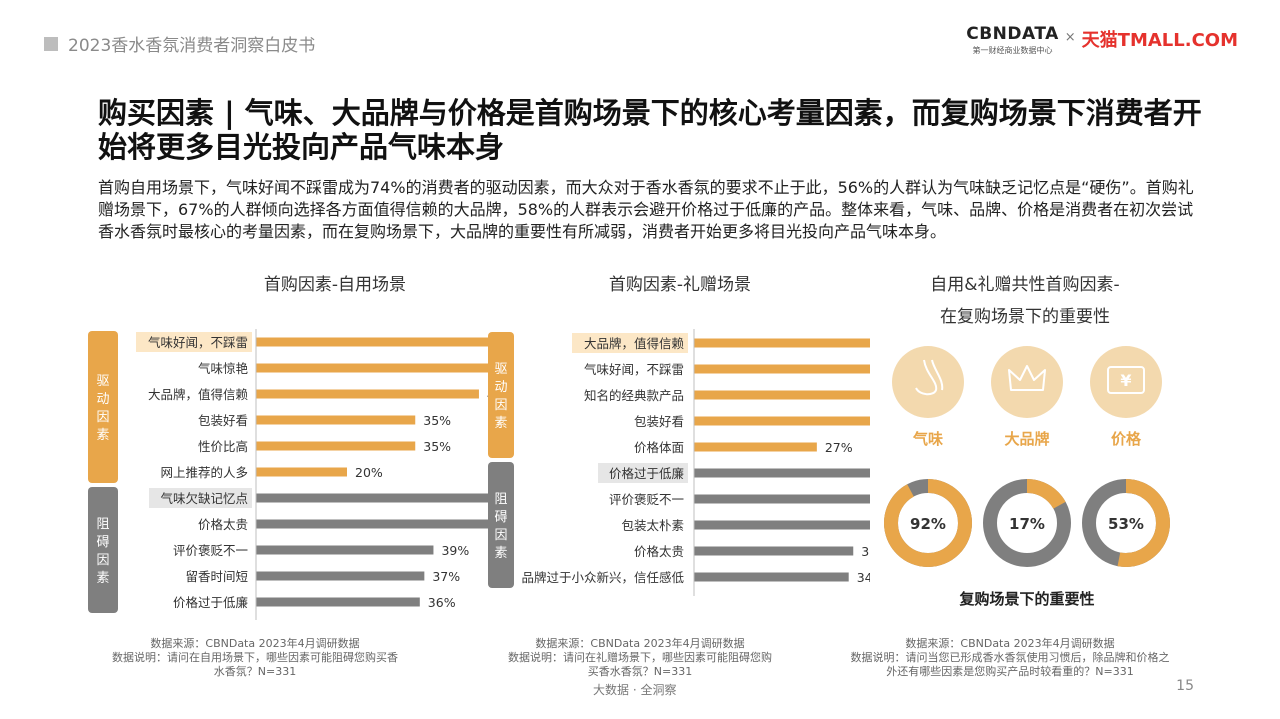 This screenshot has width=1280, height=719. Describe the element at coordinates (1010, 671) in the screenshot. I see `footnote-right-line: 外还有哪些因素是您购买产品时较看重的？N=331` at that location.